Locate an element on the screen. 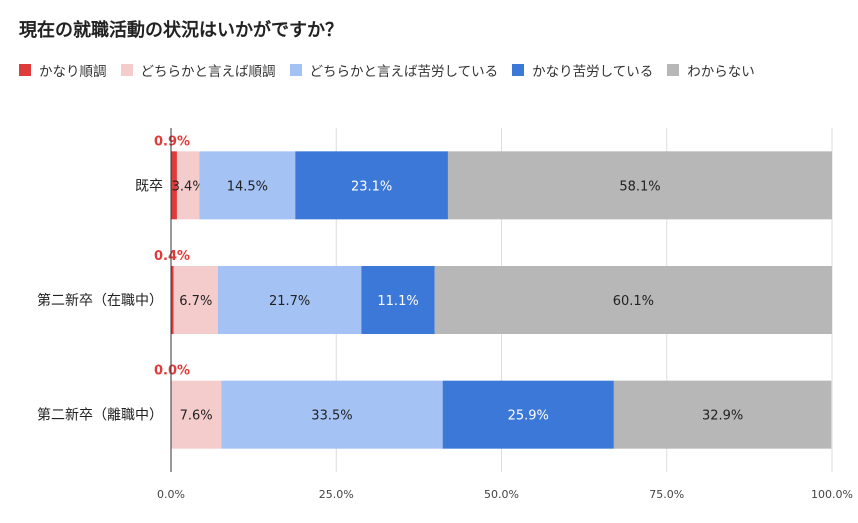 The image size is (858, 523). data-label: 14.5% is located at coordinates (247, 186).